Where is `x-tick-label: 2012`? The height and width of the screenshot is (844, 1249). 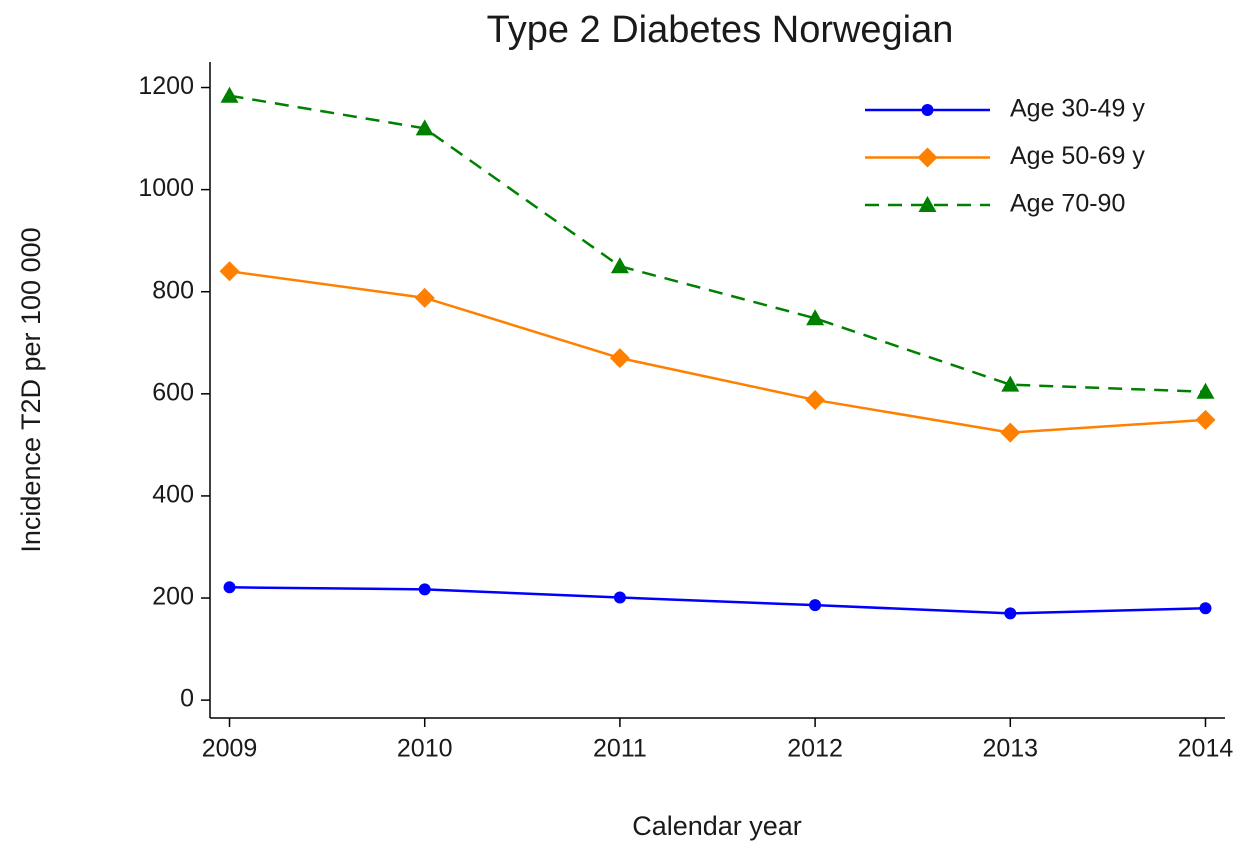 x-tick-label: 2012 is located at coordinates (815, 749).